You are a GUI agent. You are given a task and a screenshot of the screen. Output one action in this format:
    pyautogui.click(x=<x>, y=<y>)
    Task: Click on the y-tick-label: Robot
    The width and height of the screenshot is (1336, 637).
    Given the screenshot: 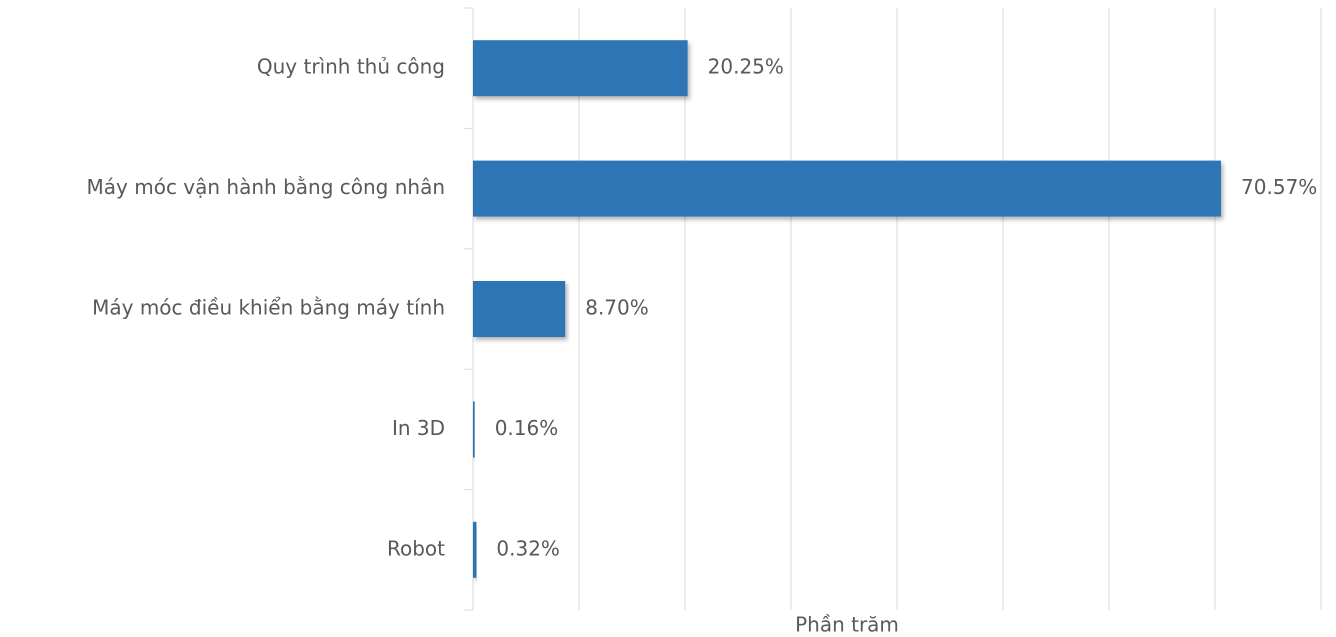 What is the action you would take?
    pyautogui.click(x=416, y=548)
    